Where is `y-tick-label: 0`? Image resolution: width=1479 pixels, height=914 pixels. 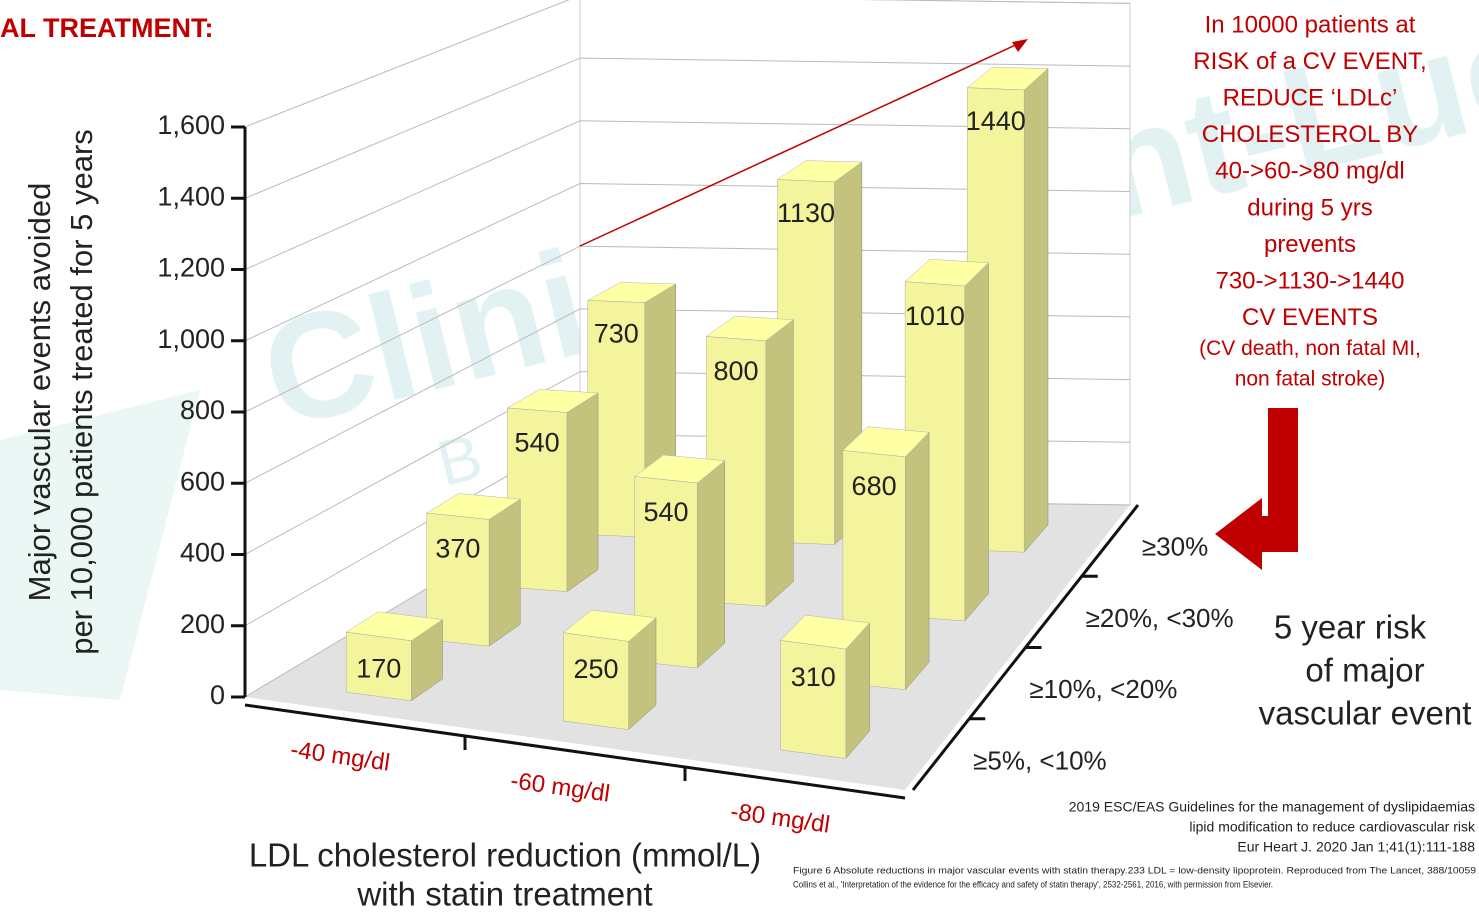 y-tick-label: 0 is located at coordinates (217, 695).